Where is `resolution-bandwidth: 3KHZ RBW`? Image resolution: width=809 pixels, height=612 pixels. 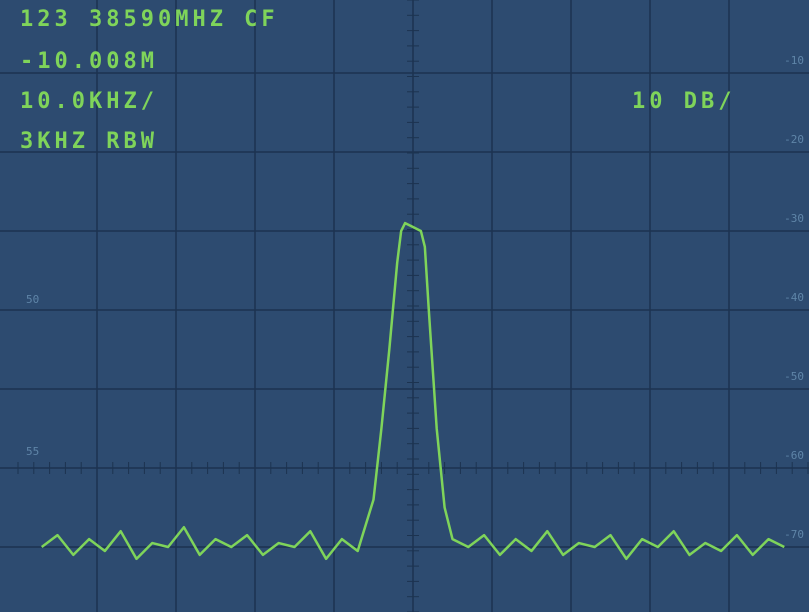 resolution-bandwidth: 3KHZ RBW is located at coordinates (89, 141).